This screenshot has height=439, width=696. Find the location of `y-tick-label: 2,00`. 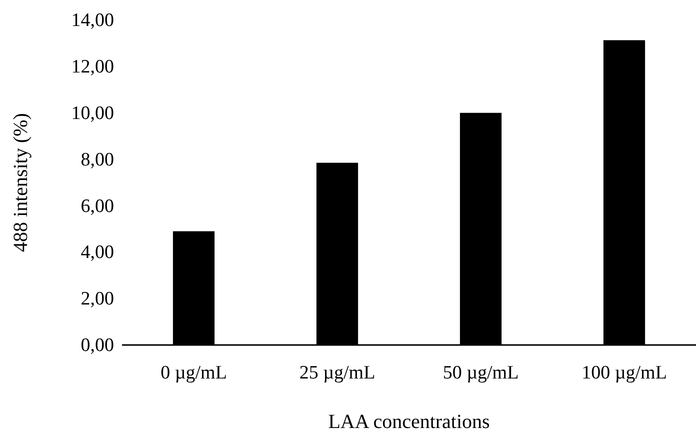

y-tick-label: 2,00 is located at coordinates (97, 299).